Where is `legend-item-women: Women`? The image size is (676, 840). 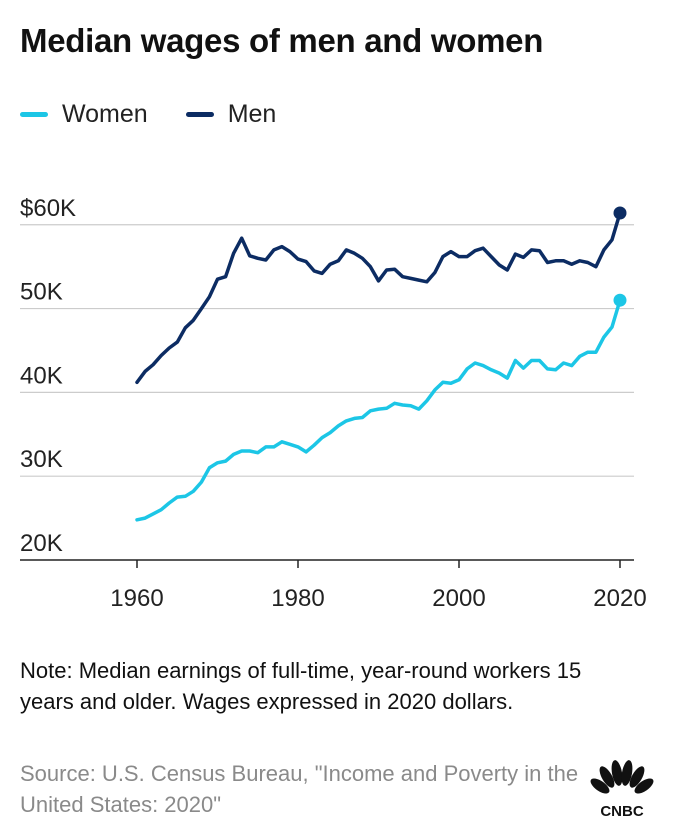 legend-item-women: Women is located at coordinates (84, 114).